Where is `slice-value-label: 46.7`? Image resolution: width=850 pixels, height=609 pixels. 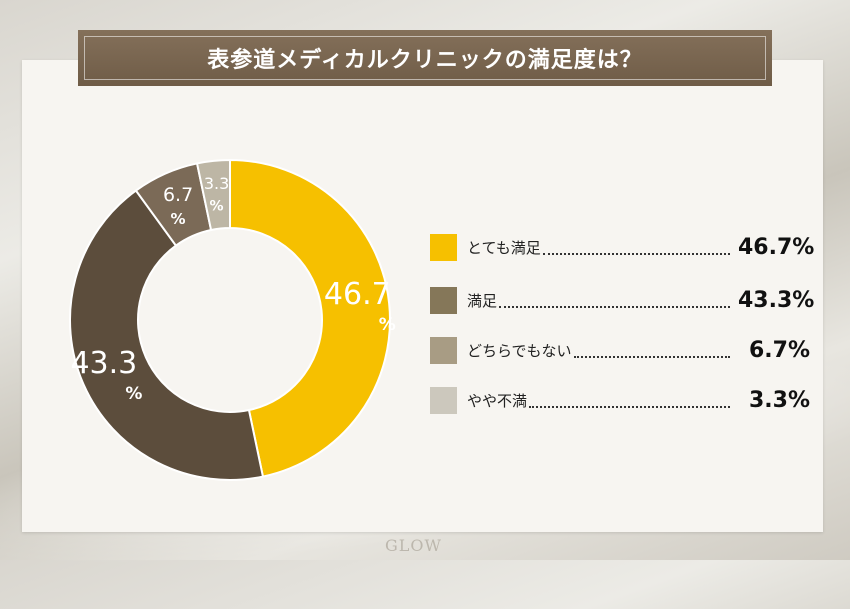 slice-value-label: 46.7 is located at coordinates (357, 294).